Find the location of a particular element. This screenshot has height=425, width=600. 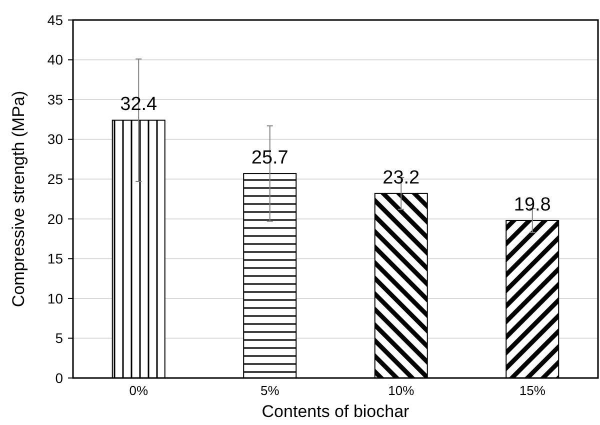

x-tick-label: 10% is located at coordinates (401, 390).